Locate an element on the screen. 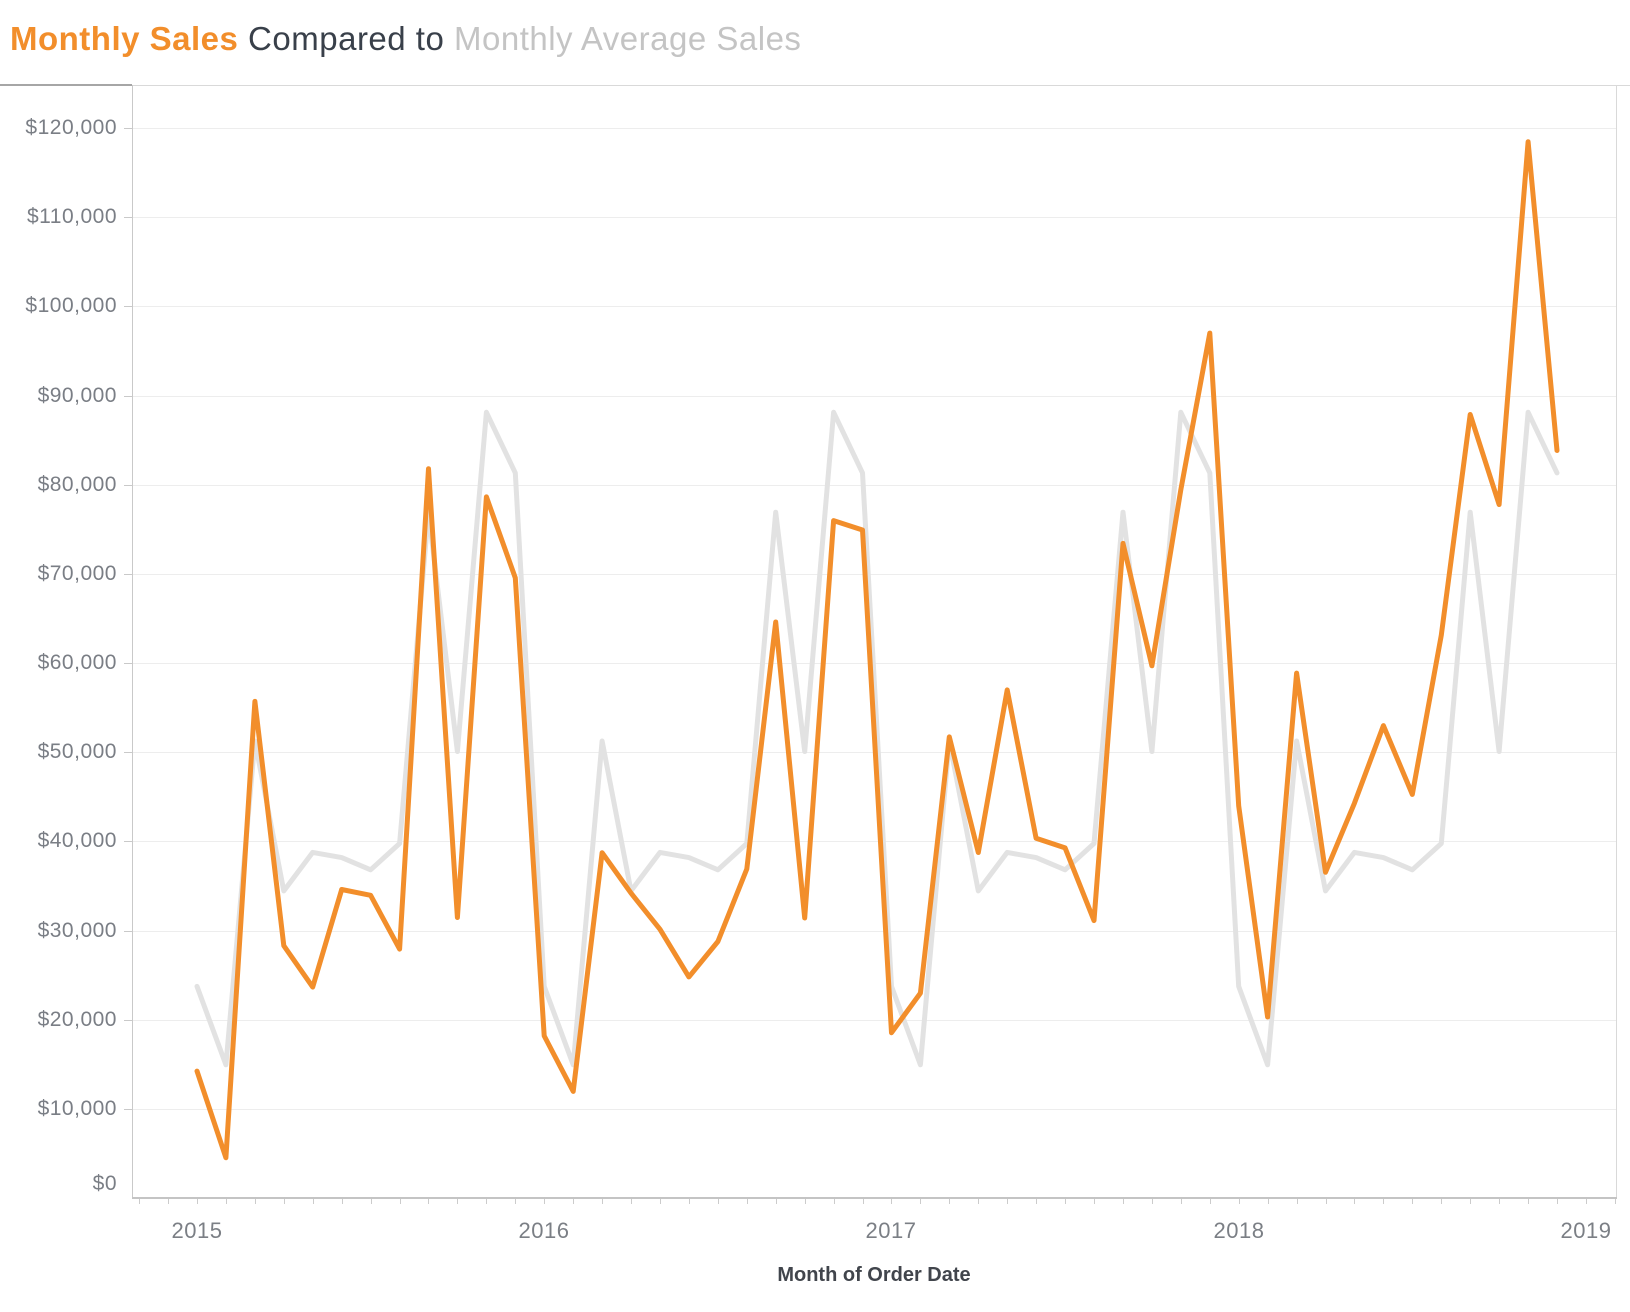  x-axis-label: 2017 is located at coordinates (891, 1230).